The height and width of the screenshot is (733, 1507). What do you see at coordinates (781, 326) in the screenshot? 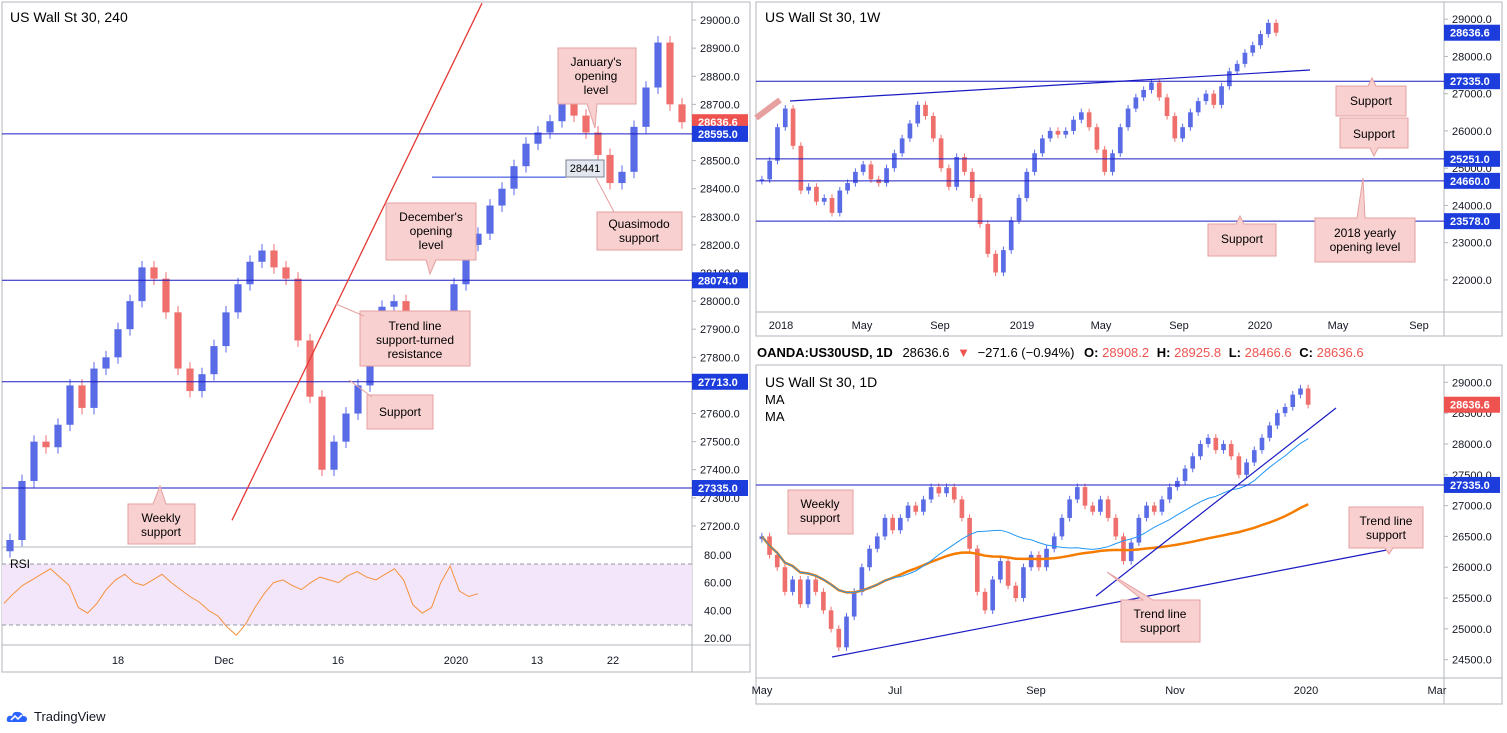
I see `xtick-0: 2018` at bounding box center [781, 326].